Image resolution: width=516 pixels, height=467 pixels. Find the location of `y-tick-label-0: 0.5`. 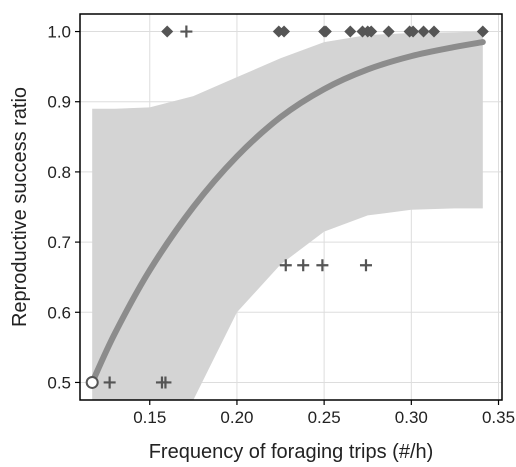

y-tick-label-0: 0.5 is located at coordinates (59, 382).